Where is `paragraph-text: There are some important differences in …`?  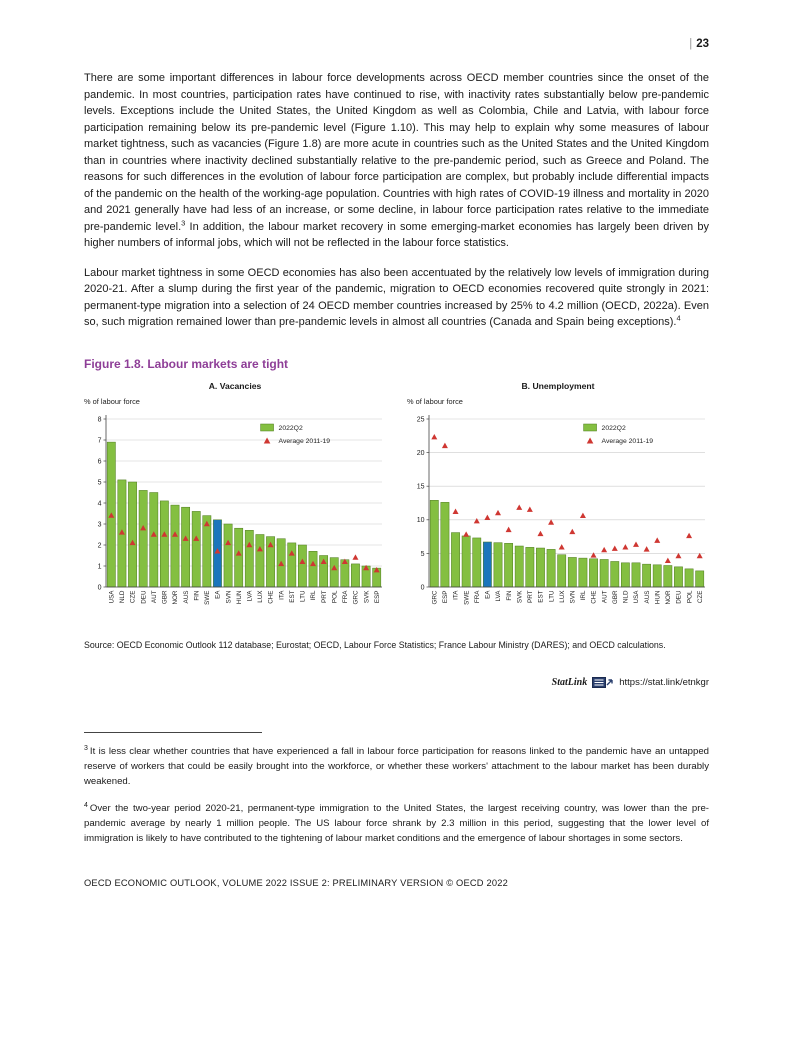
paragraph-text: There are some important differences in … is located at coordinates (396, 152).